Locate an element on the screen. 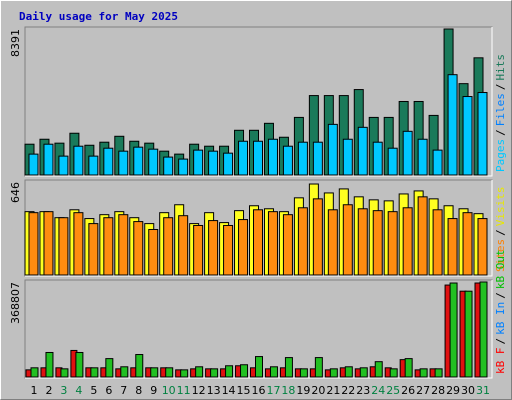 The width and height of the screenshot is (512, 400). x-tick-label: 22 is located at coordinates (348, 390).